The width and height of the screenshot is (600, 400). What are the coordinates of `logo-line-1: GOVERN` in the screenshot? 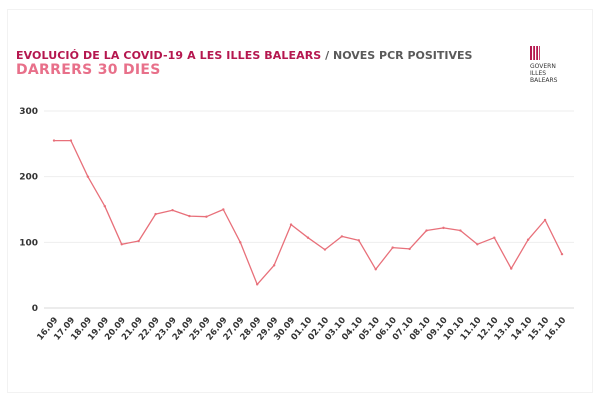 It's located at (543, 66).